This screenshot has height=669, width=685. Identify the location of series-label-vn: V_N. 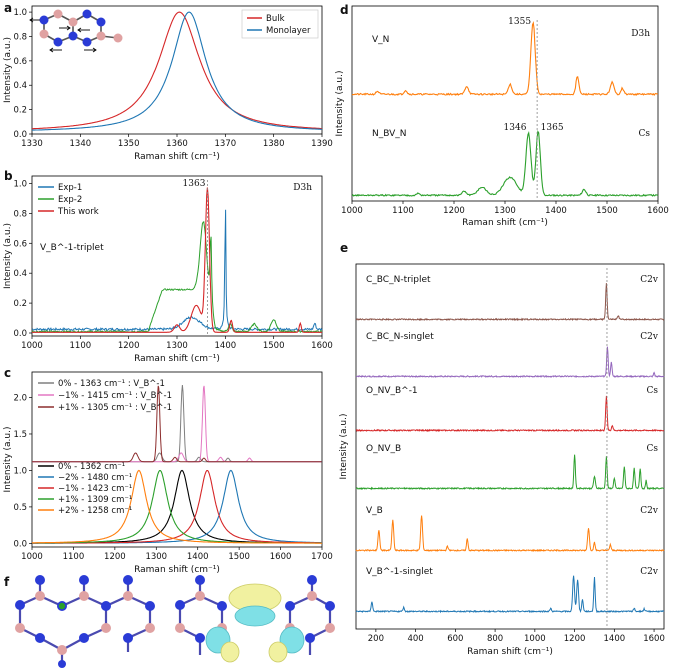
(380, 40).